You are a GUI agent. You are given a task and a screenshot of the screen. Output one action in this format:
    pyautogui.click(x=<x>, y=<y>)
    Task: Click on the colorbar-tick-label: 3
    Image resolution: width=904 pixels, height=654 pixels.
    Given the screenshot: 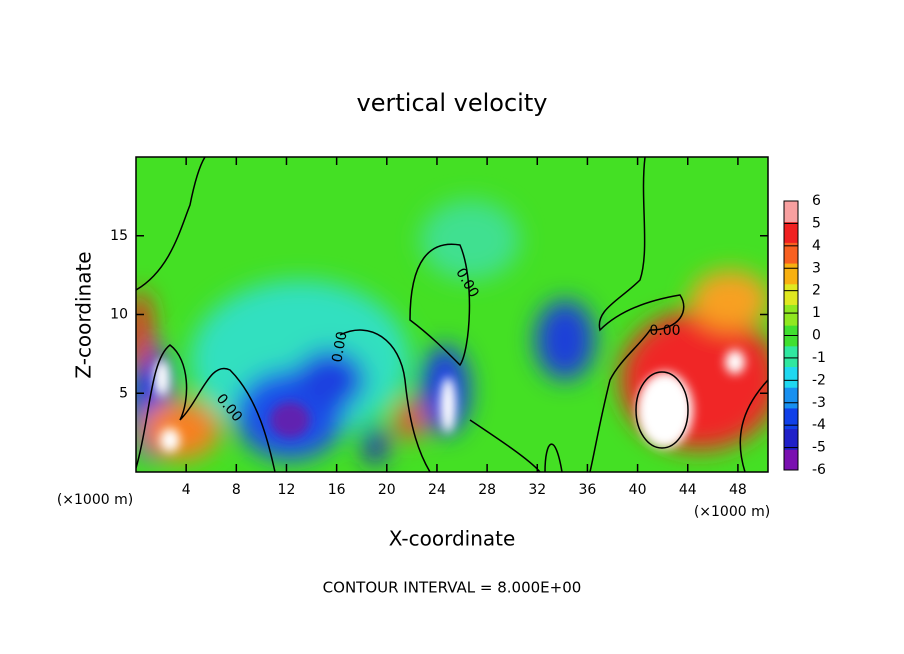 What is the action you would take?
    pyautogui.click(x=816, y=268)
    